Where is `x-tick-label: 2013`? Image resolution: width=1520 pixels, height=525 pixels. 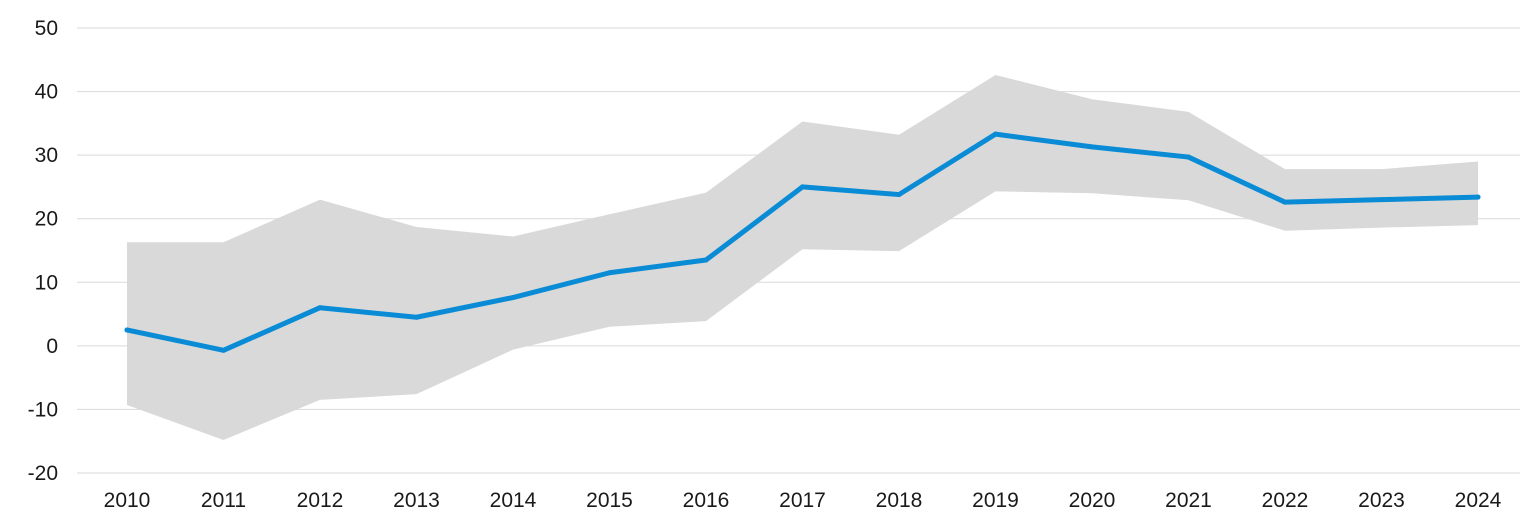 x-tick-label: 2013 is located at coordinates (416, 500).